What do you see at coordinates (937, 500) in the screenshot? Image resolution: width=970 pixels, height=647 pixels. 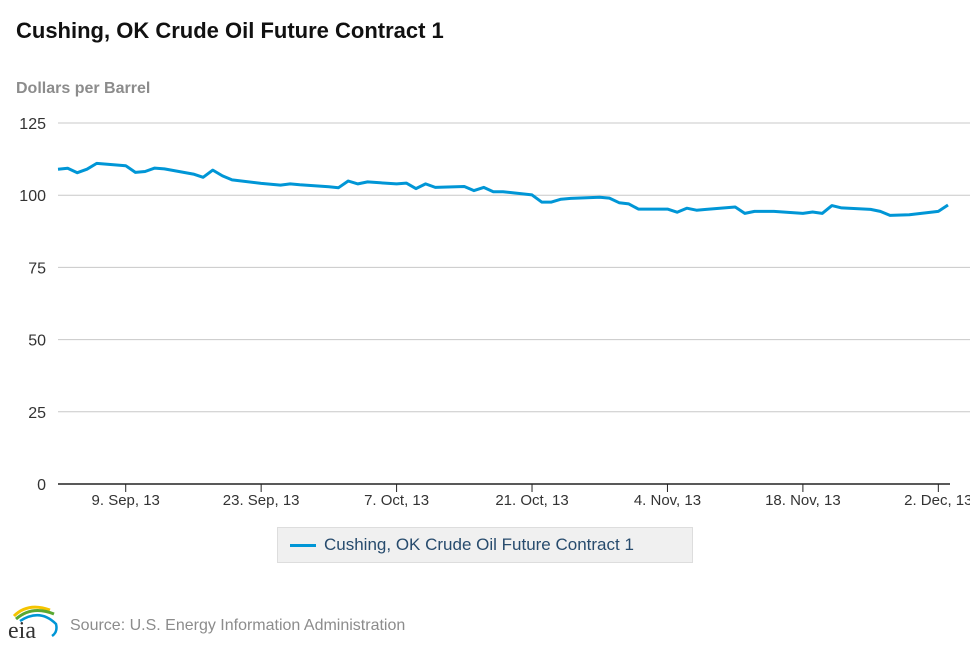 I see `x-tick-label: 2. Dec, 13` at bounding box center [937, 500].